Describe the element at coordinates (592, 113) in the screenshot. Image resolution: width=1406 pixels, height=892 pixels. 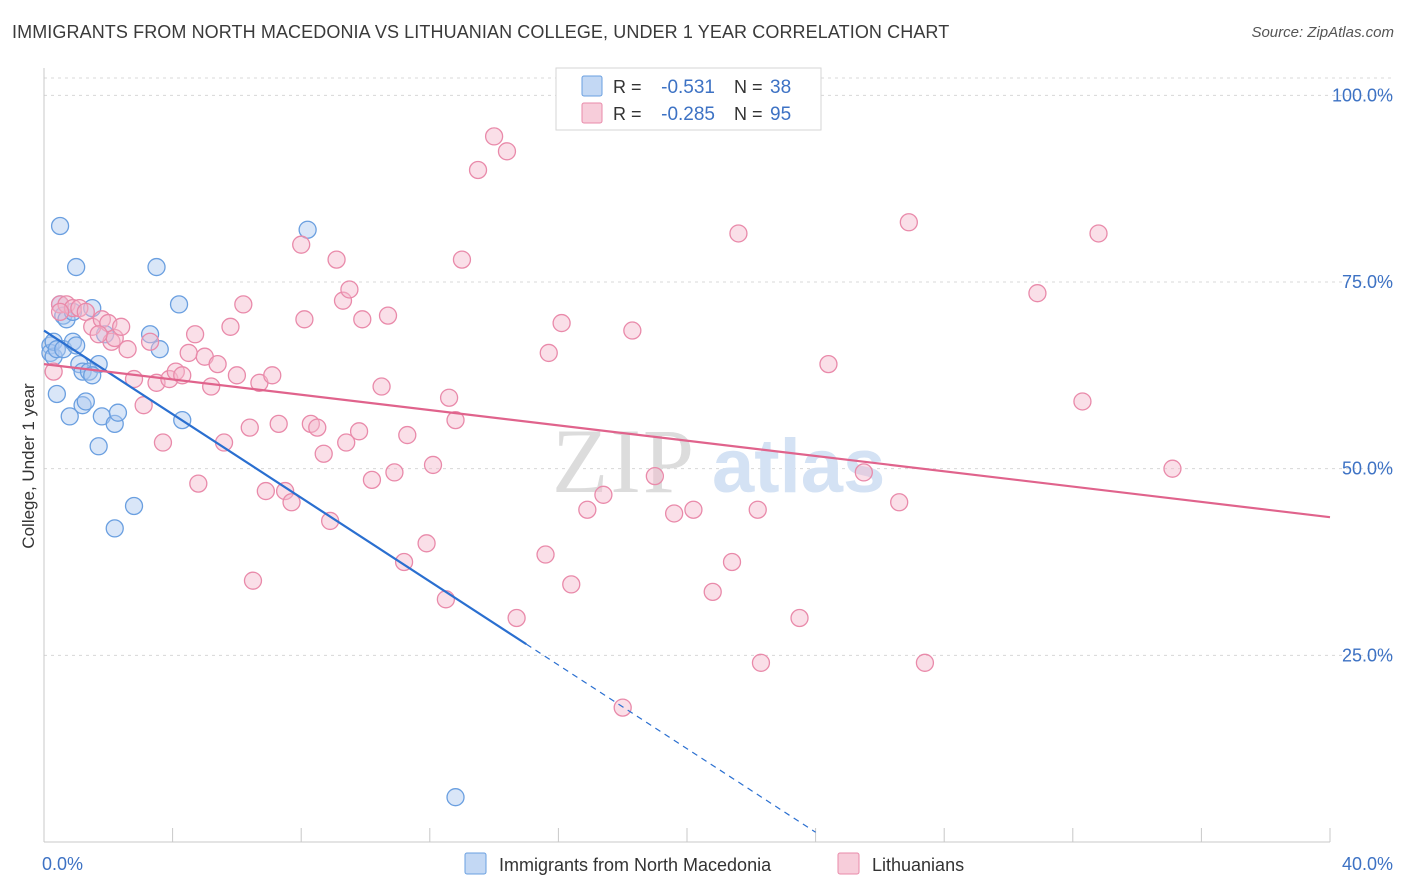
I see `legend-swatch-pink` at that location.